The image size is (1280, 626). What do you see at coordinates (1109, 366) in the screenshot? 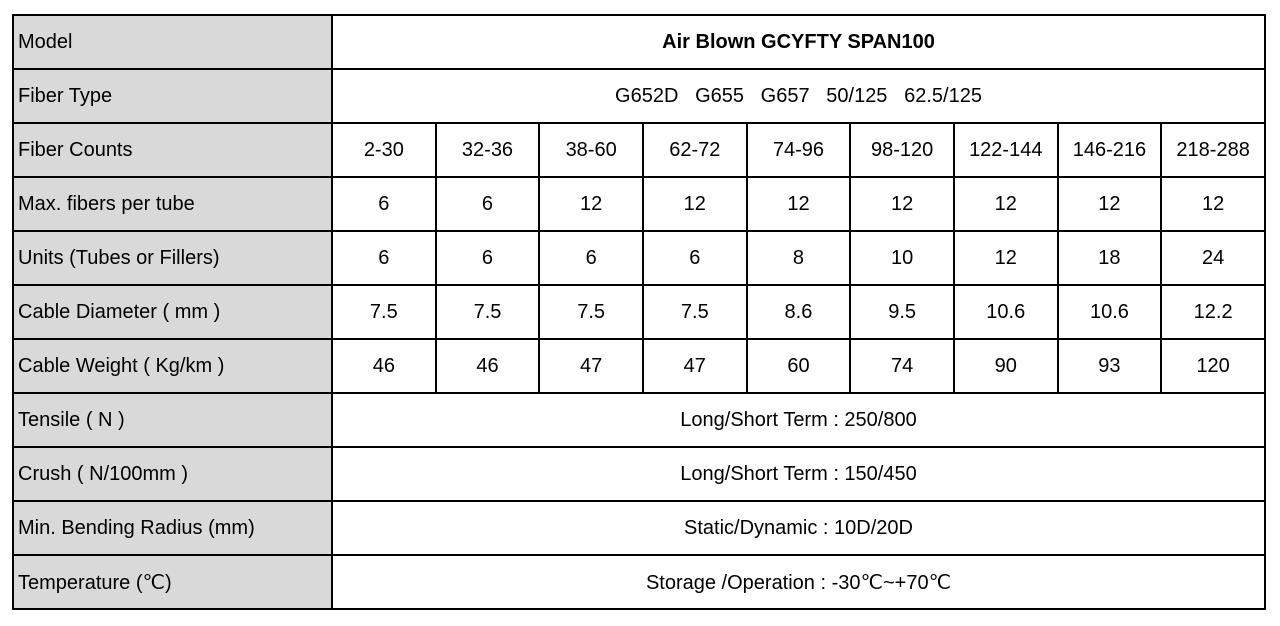
I see `table-cell: 93` at bounding box center [1109, 366].